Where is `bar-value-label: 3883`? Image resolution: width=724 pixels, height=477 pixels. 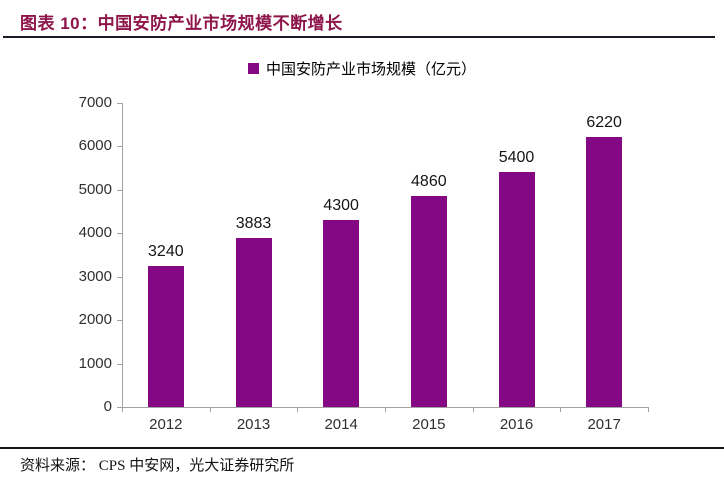
bar-value-label: 3883 is located at coordinates (253, 224).